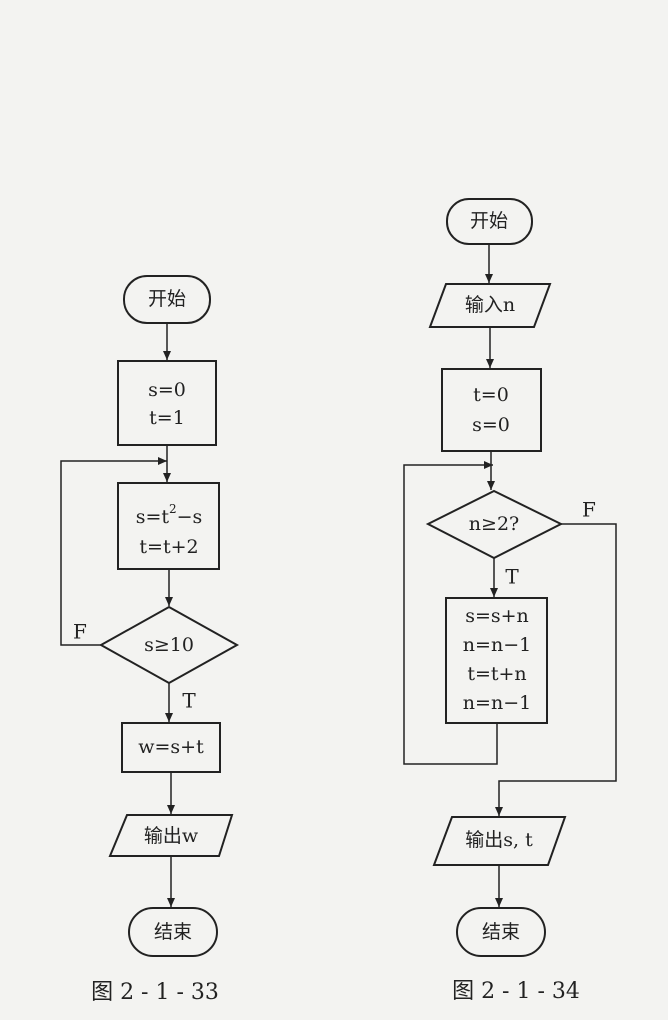 Image resolution: width=668 pixels, height=1020 pixels. What do you see at coordinates (497, 616) in the screenshot?
I see `loop-line1-34: s=s+n` at bounding box center [497, 616].